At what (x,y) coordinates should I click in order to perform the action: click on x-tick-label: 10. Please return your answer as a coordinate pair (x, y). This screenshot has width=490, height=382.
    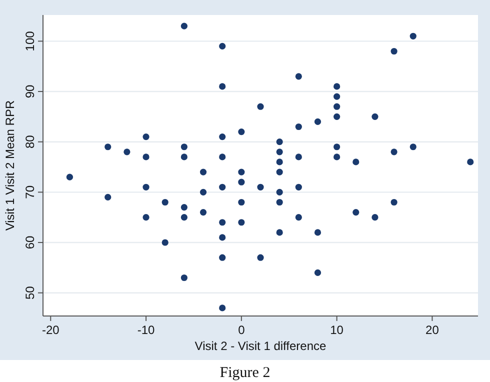
    Looking at the image, I should click on (337, 330).